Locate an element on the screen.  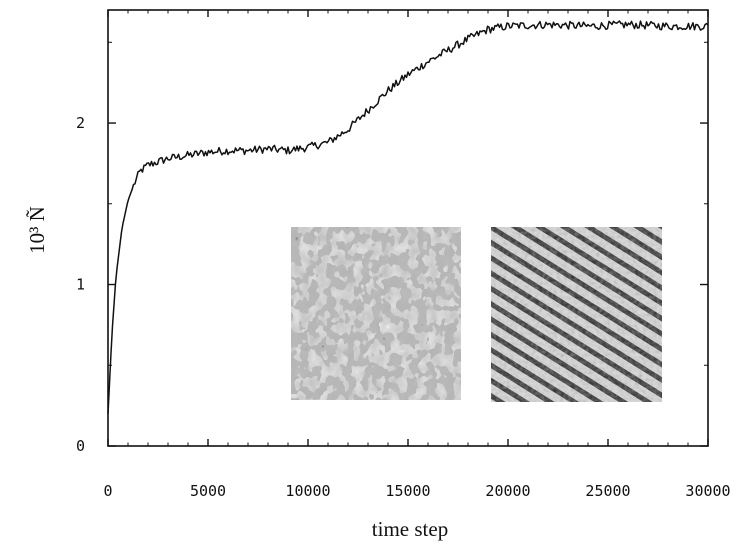
y-tick-label: 1 is located at coordinates (80, 285).